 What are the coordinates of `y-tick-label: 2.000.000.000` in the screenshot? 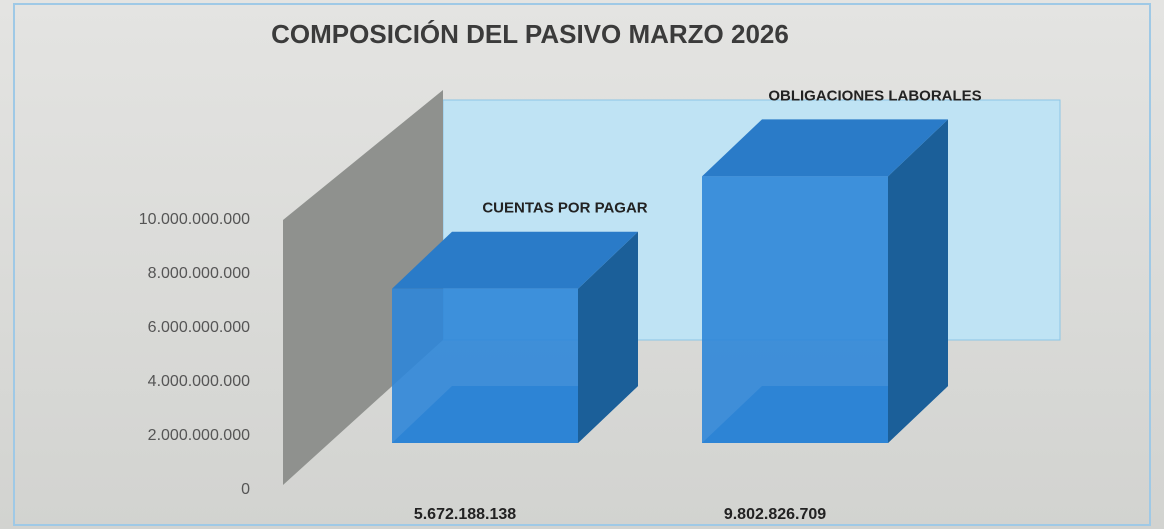 It's located at (199, 435).